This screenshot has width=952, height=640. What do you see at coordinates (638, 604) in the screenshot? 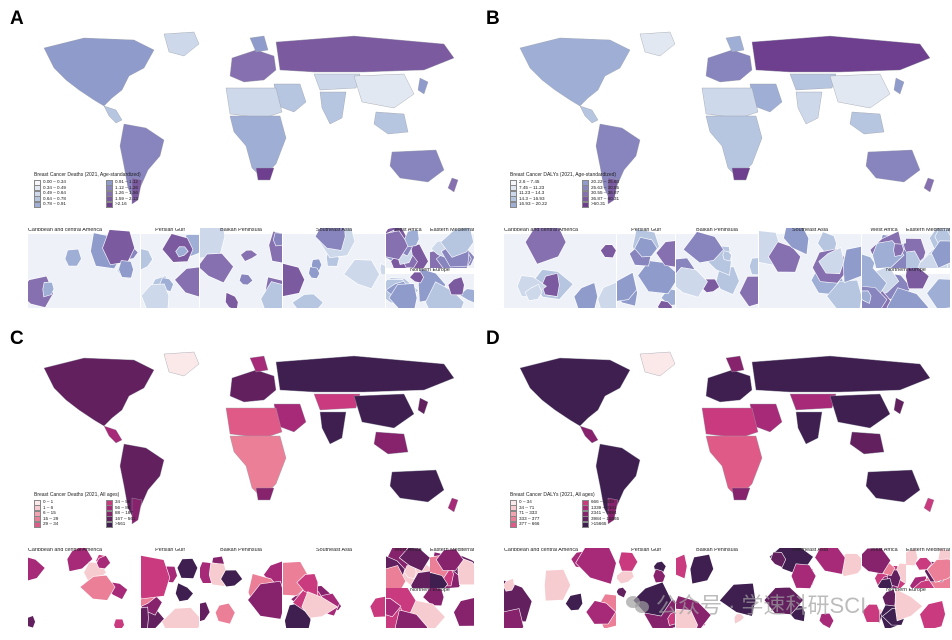
I see `wechat-icon` at bounding box center [638, 604].